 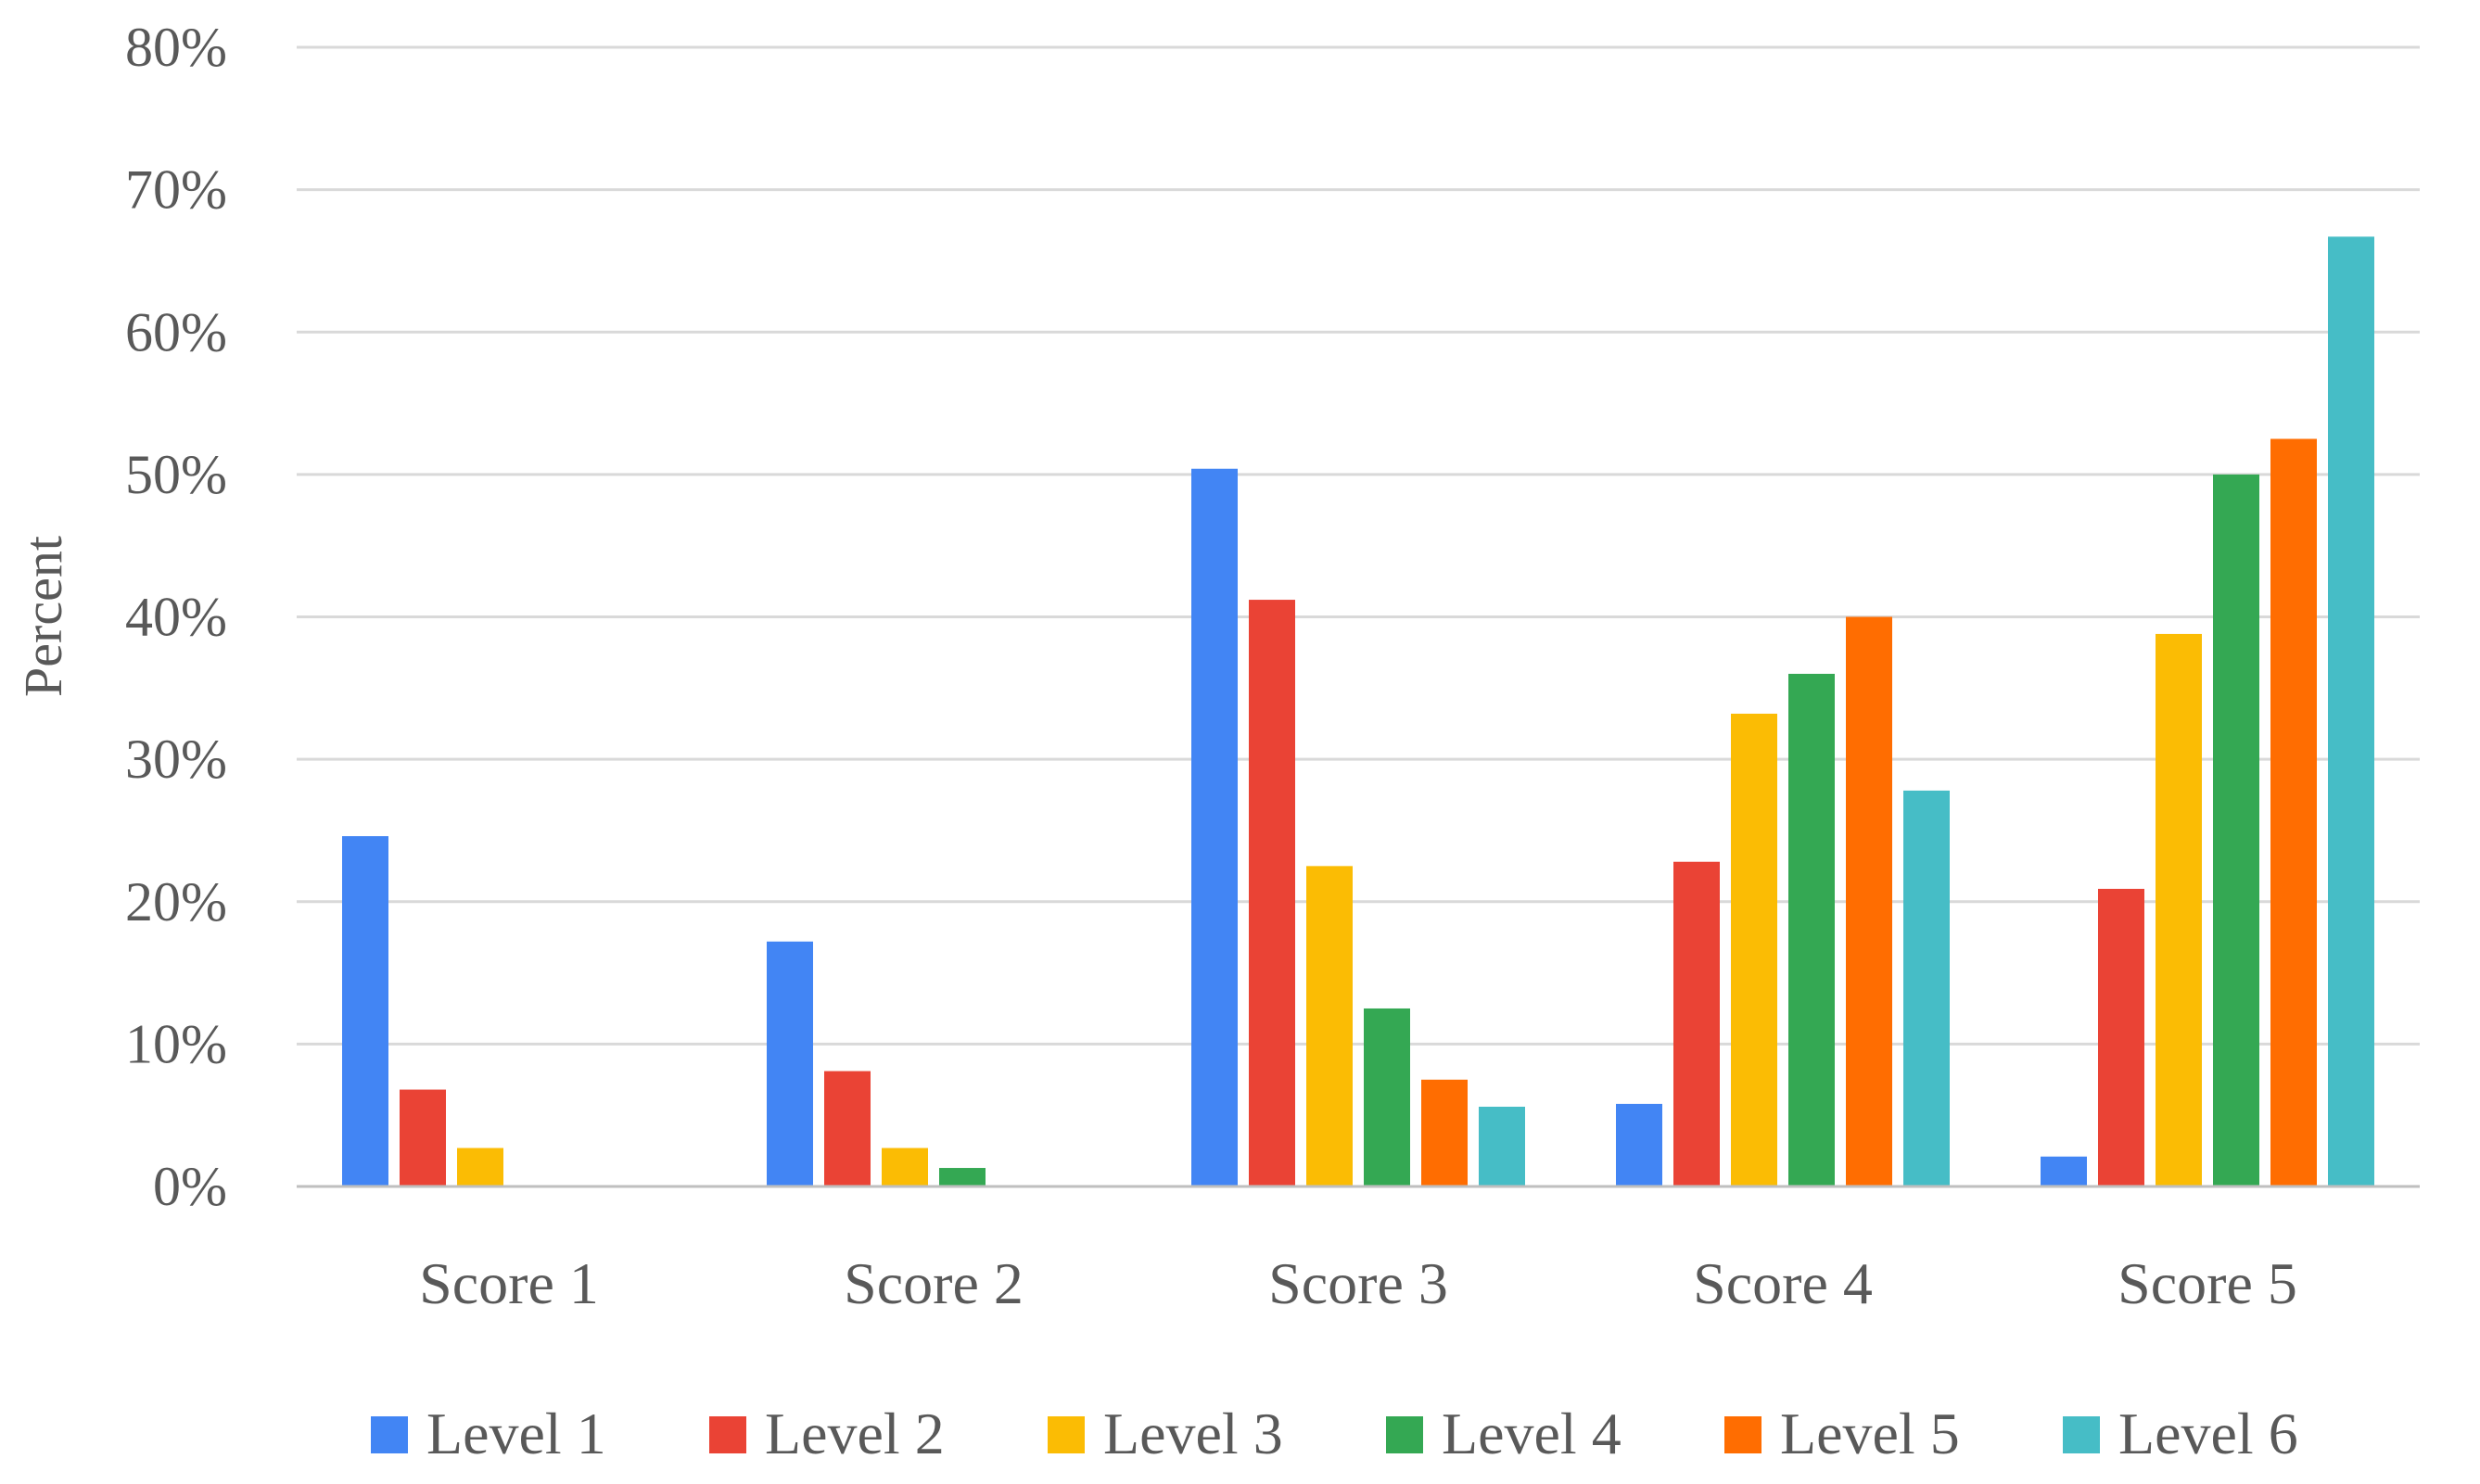 I want to click on y-tick-label: 0%, so click(x=190, y=1186).